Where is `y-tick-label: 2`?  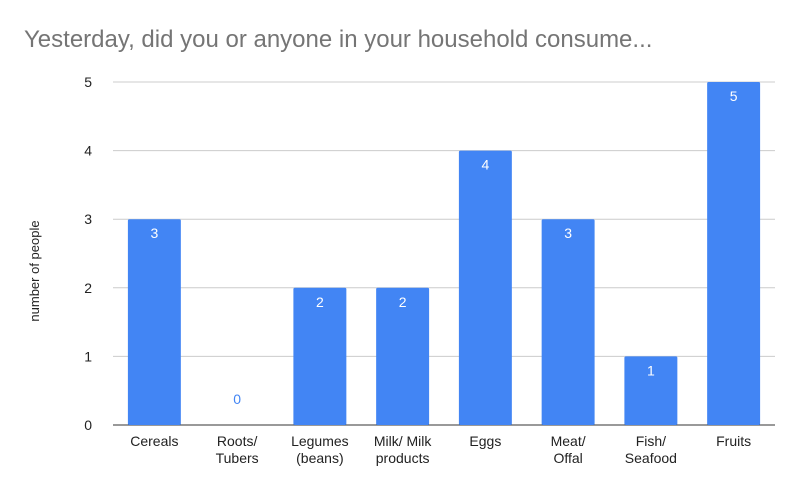
y-tick-label: 2 is located at coordinates (88, 288).